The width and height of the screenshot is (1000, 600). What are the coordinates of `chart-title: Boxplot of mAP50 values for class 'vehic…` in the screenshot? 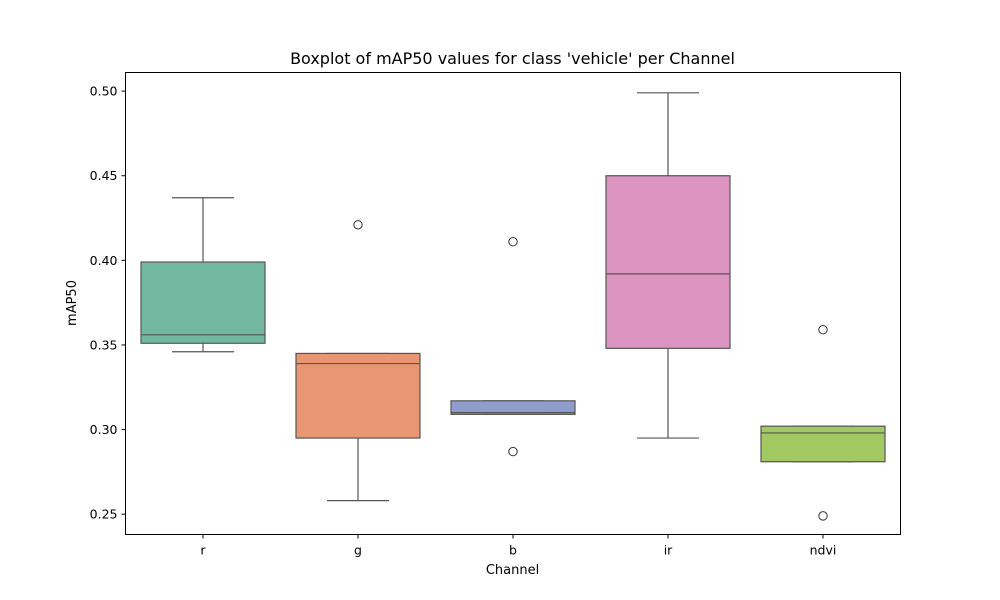 It's located at (512, 58).